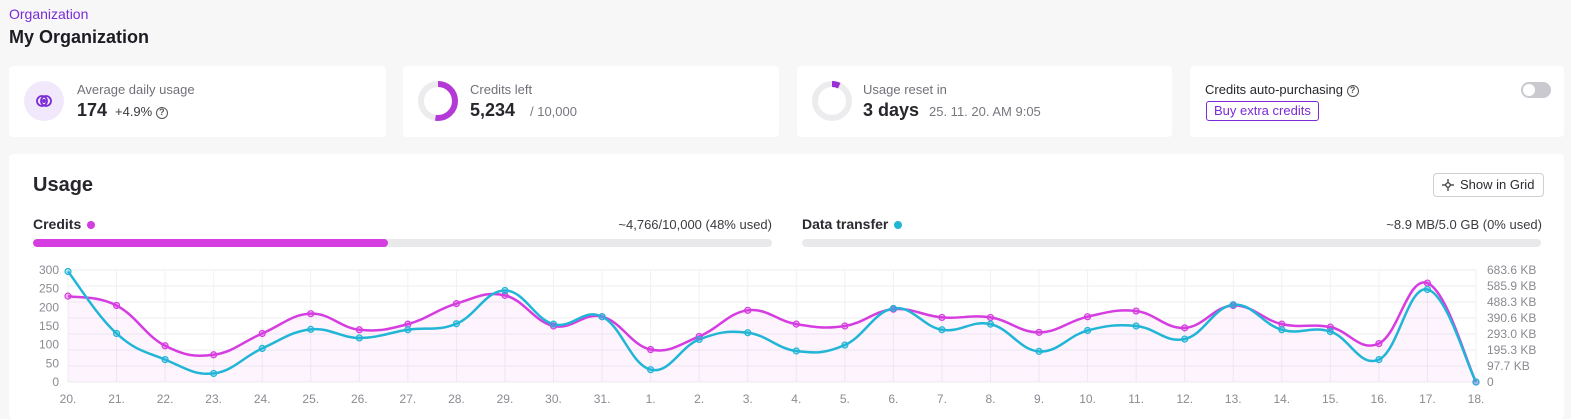 The width and height of the screenshot is (1571, 419). I want to click on usage-reset-date: 25. 11. 20. AM 9:05, so click(985, 111).